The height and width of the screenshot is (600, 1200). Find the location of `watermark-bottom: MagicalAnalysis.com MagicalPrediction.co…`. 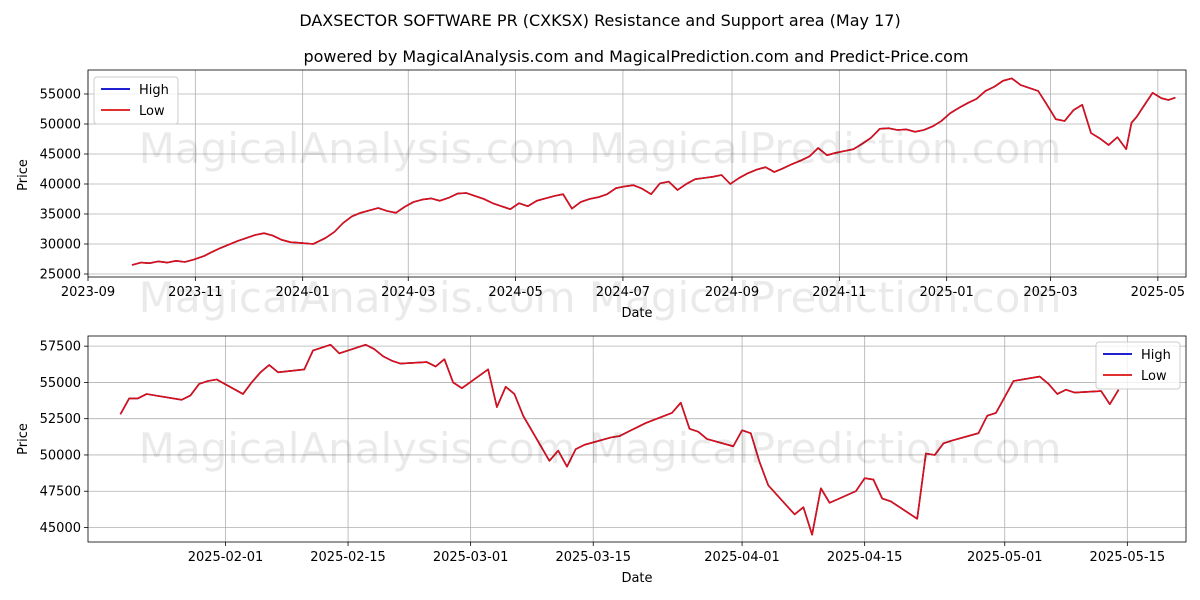

watermark-bottom: MagicalAnalysis.com MagicalPrediction.co… is located at coordinates (600, 448).